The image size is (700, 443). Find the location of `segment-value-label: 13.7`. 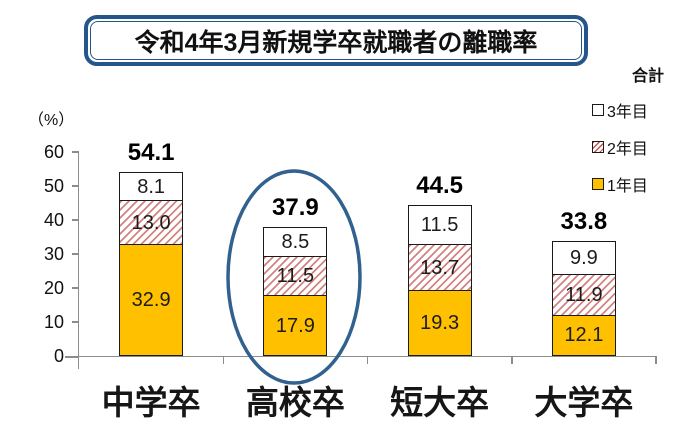

segment-value-label: 13.7 is located at coordinates (440, 267).